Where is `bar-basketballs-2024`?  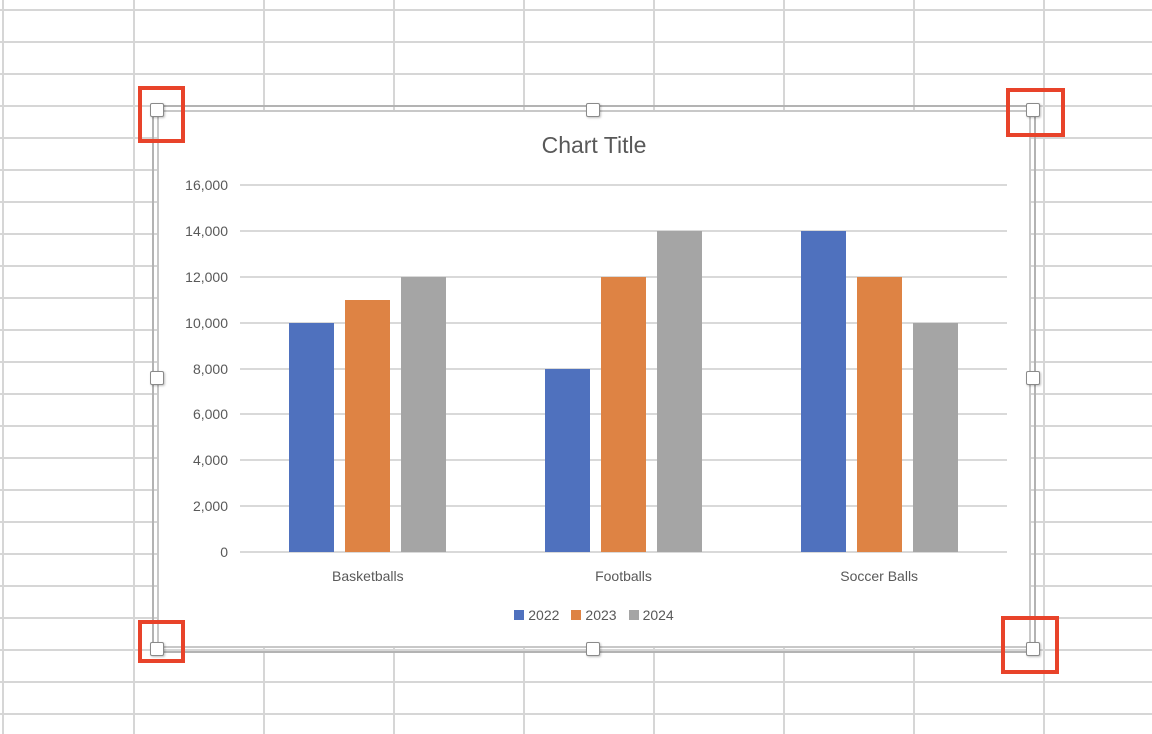 bar-basketballs-2024 is located at coordinates (424, 414).